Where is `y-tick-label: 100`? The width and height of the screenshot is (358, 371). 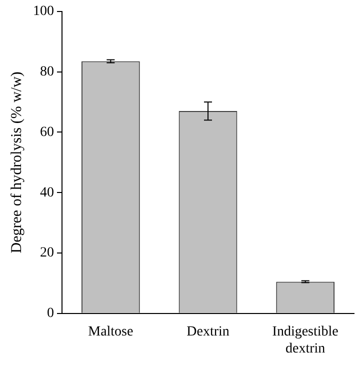 y-tick-label: 100 is located at coordinates (43, 12).